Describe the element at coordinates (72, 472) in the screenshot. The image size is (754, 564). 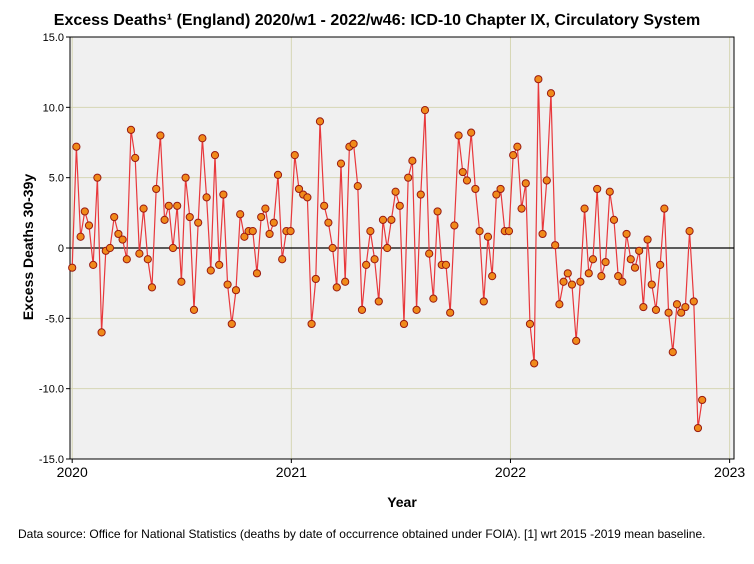
I see `x-tick-label: 2020` at that location.